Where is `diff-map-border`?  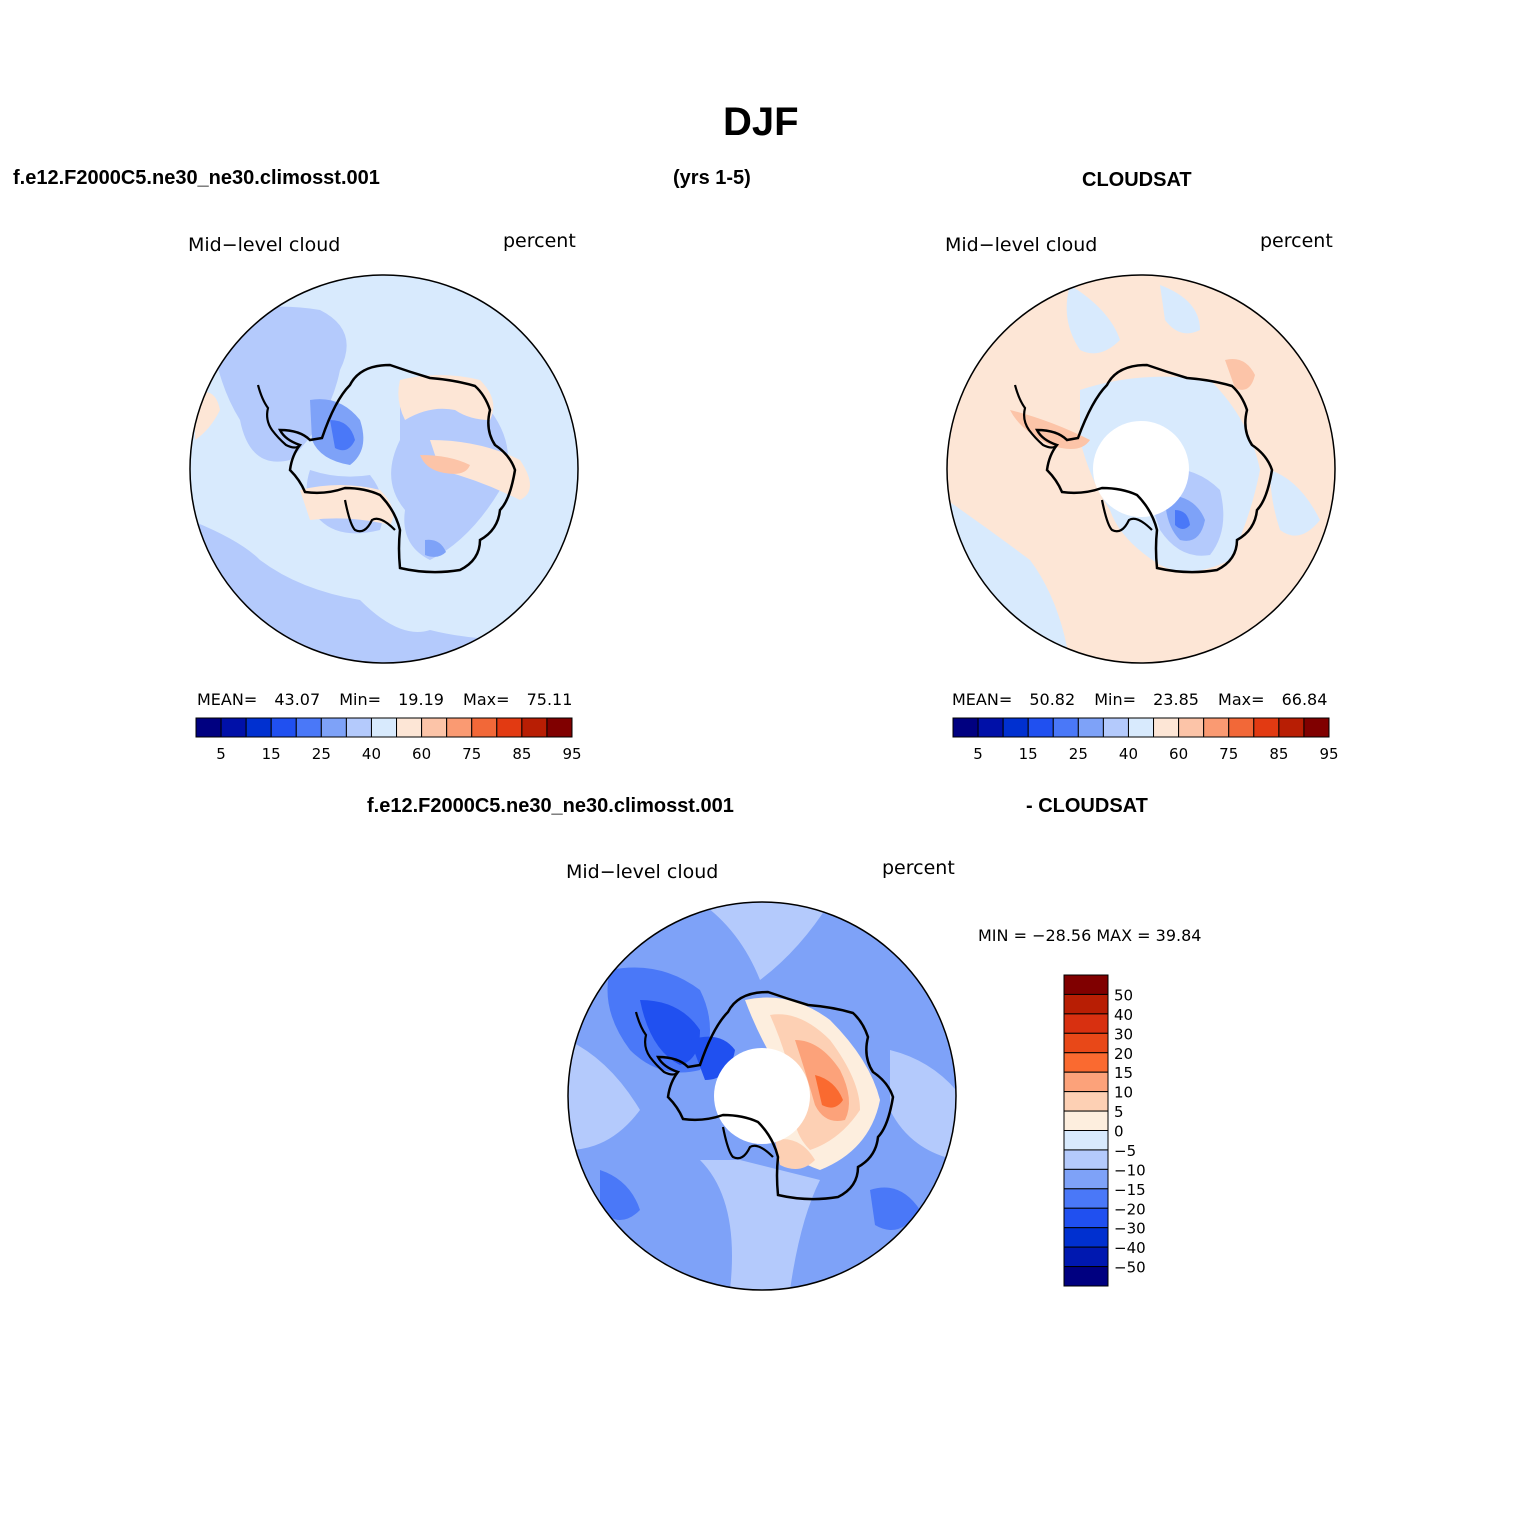
diff-map-border is located at coordinates (762, 1096).